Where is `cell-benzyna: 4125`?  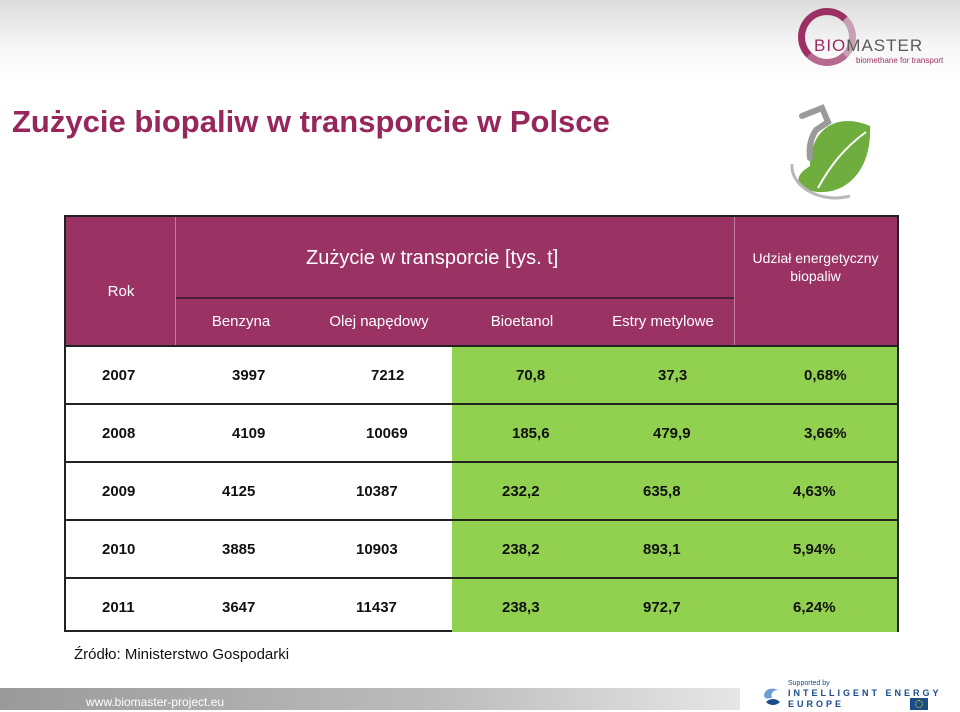 cell-benzyna: 4125 is located at coordinates (239, 491).